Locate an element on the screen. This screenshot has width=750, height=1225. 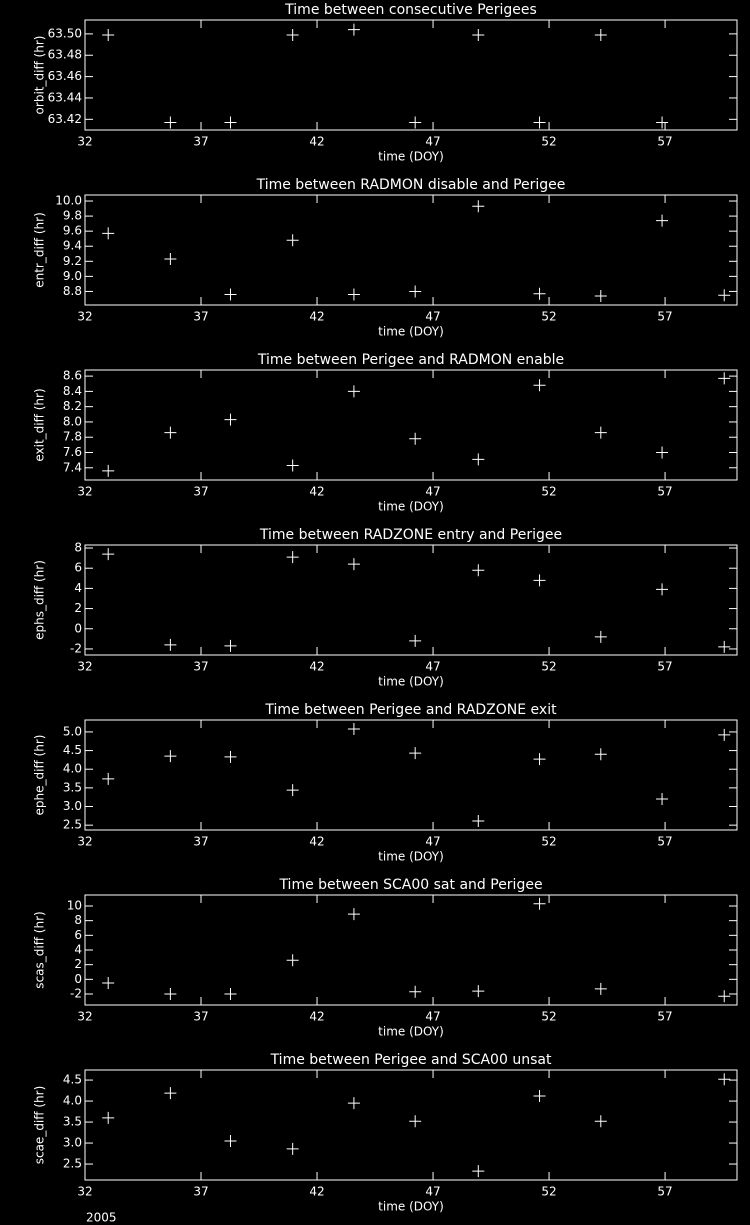
y-axis-label: entr_diff (hr) is located at coordinates (40, 250).